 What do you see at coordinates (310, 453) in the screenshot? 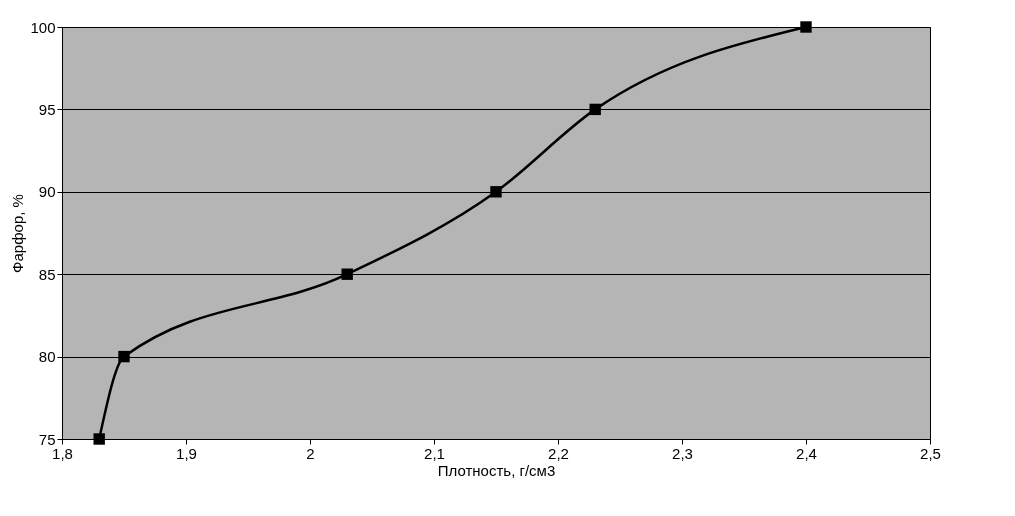
I see `x-tick-label: 2` at bounding box center [310, 453].